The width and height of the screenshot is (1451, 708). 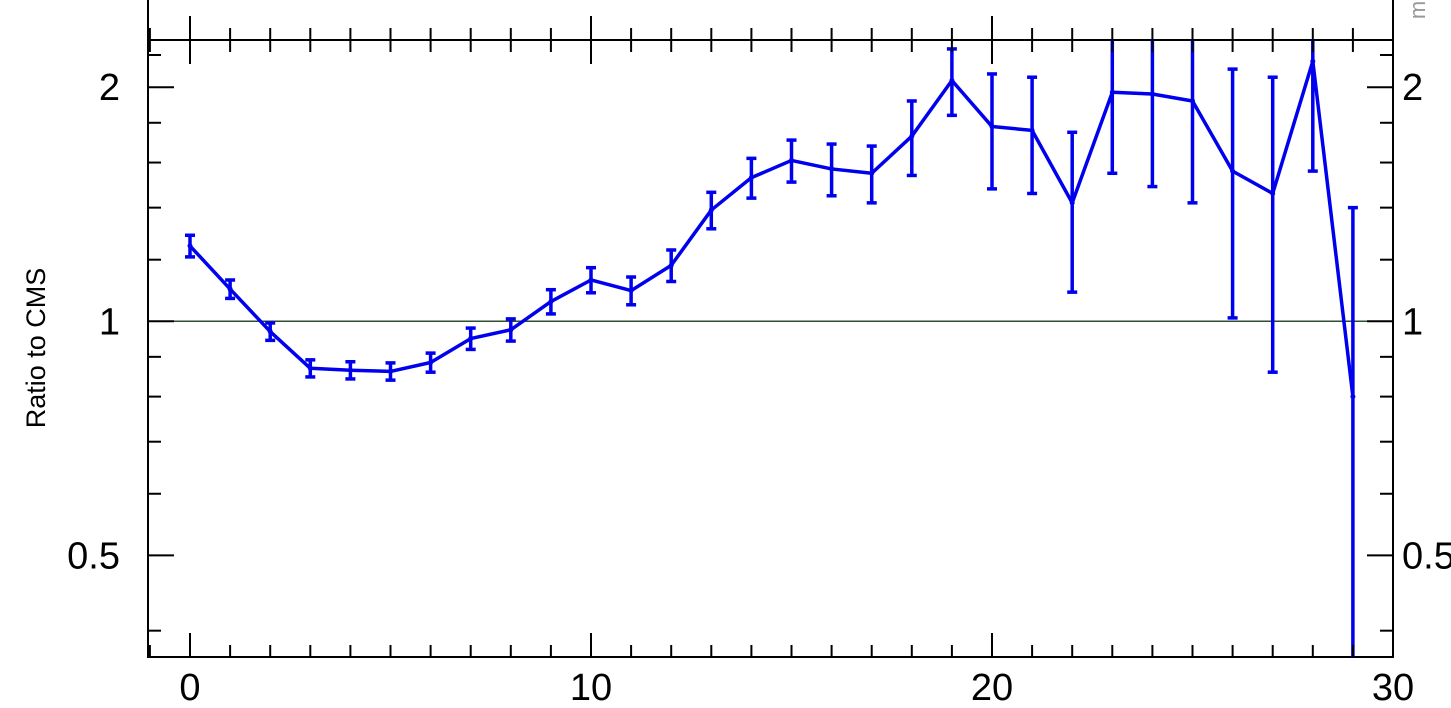 What do you see at coordinates (109, 88) in the screenshot?
I see `y-tick-label-left: 2` at bounding box center [109, 88].